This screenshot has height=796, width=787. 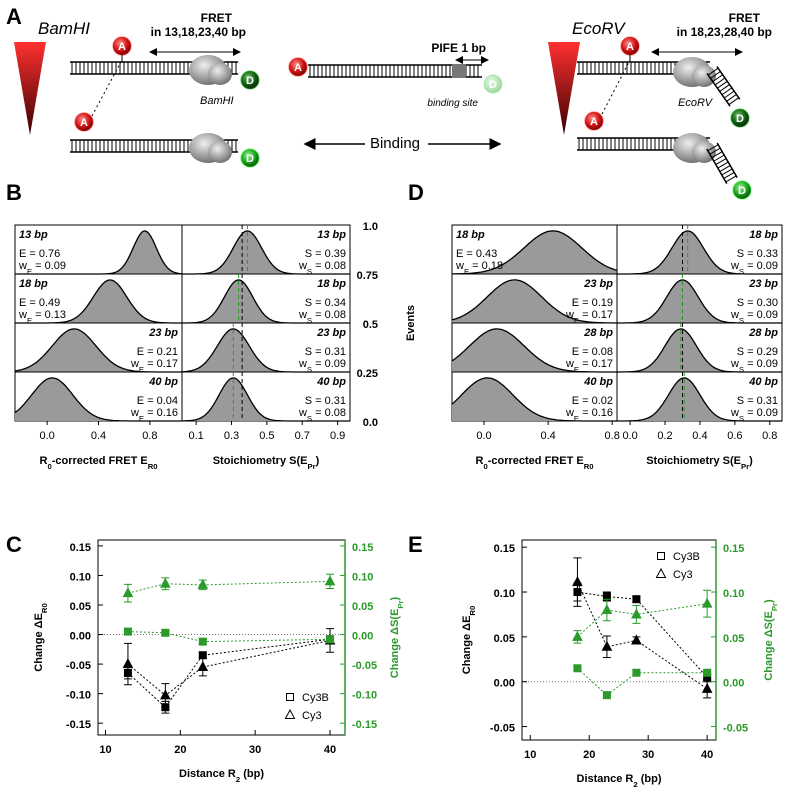 What do you see at coordinates (763, 333) in the screenshot?
I see `row-label: 28 bp` at bounding box center [763, 333].